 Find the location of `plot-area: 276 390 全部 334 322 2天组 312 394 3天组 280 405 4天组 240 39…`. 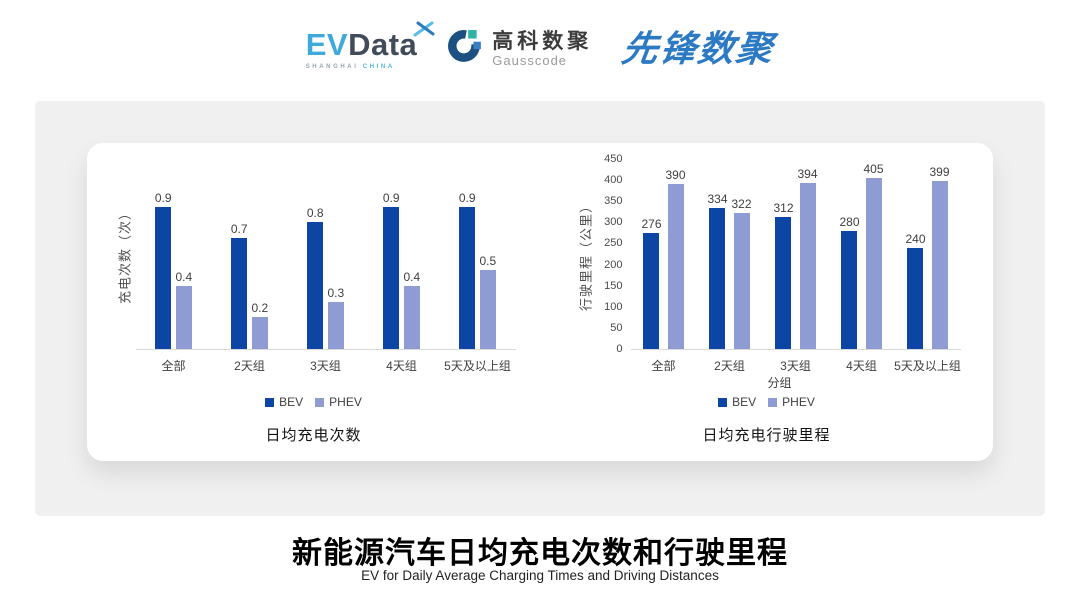

plot-area: 276 390 全部 334 322 2天组 312 394 3天组 280 405 4天组 240 39… is located at coordinates (795, 267).